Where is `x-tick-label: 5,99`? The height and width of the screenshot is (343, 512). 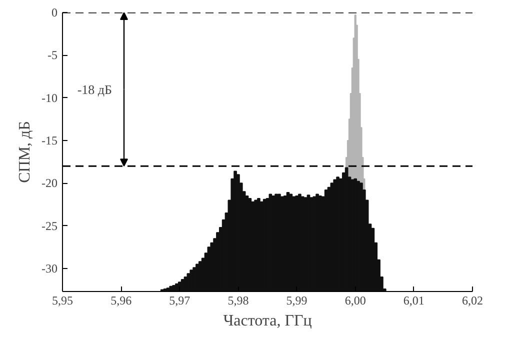 x-tick-label: 5,99 is located at coordinates (297, 301).